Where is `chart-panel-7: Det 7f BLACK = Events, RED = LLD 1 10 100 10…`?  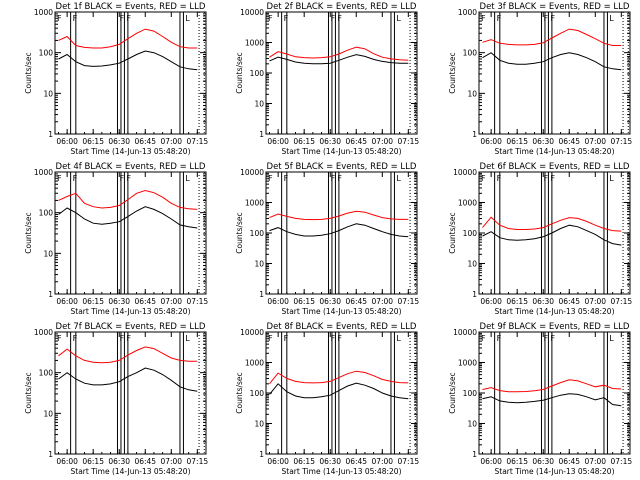
chart-panel-7: Det 7f BLACK = Events, RED = LLD 1 10 100 10… is located at coordinates (116, 399).